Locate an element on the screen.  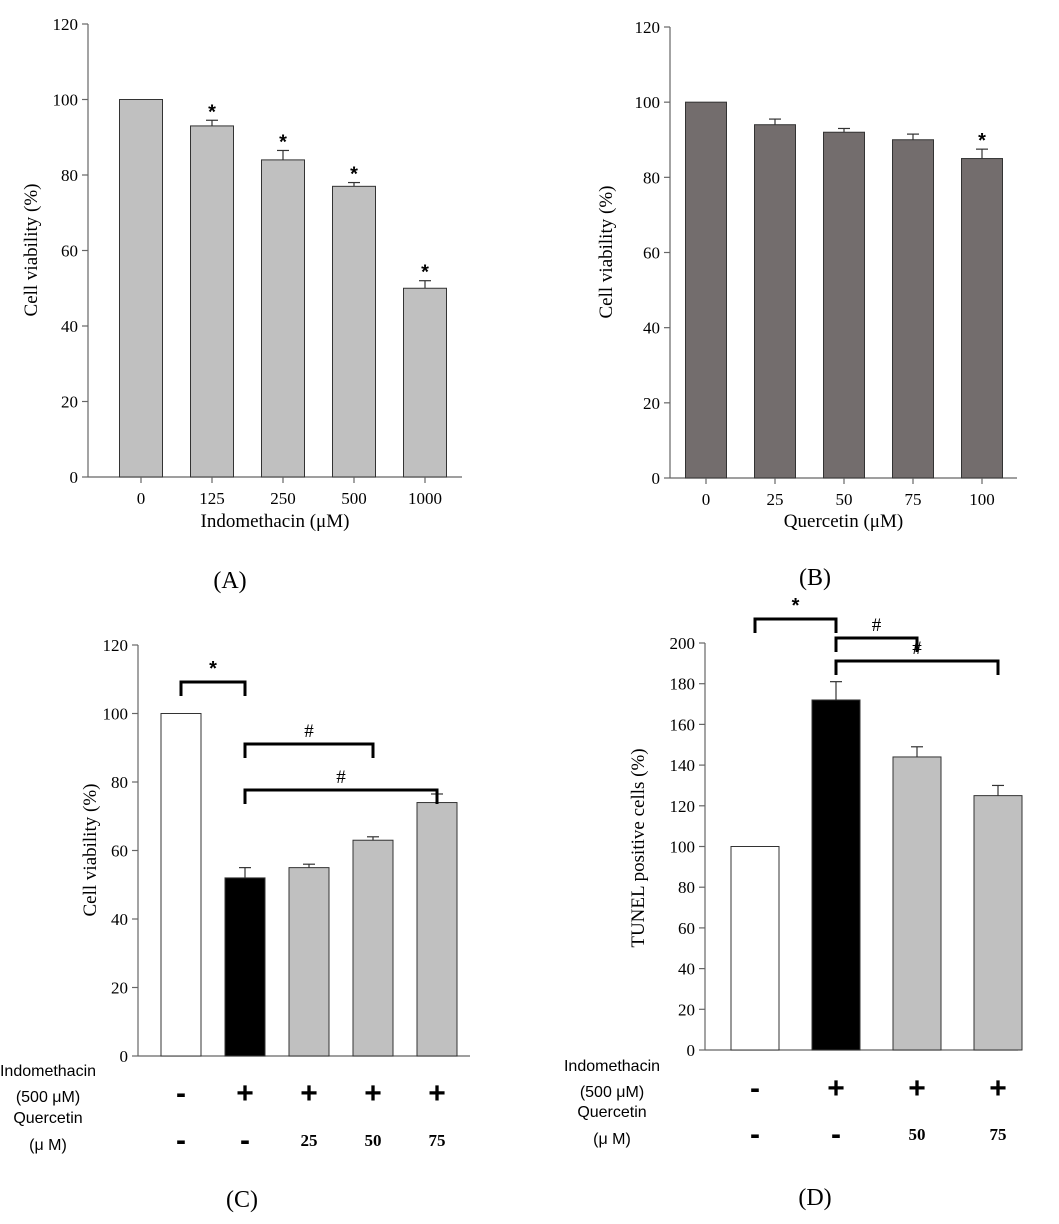
x-tick-label: 500 is located at coordinates (354, 498).